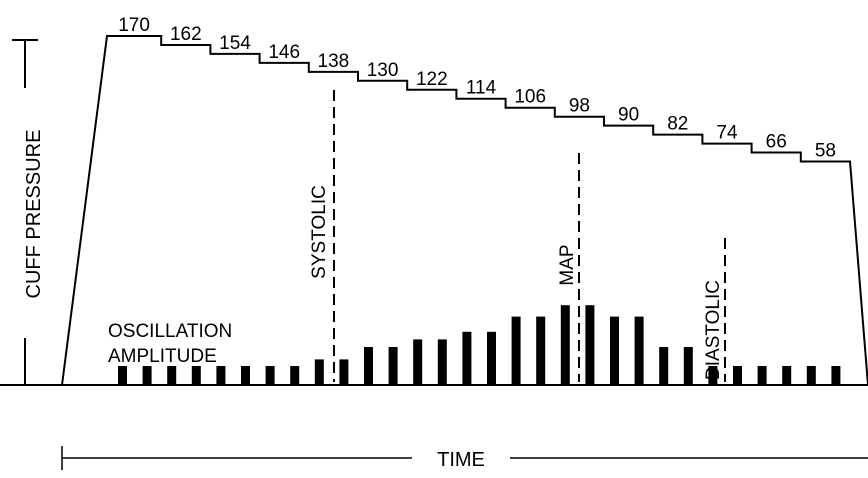  What do you see at coordinates (319, 232) in the screenshot?
I see `systolic-label: SYSTOLIC` at bounding box center [319, 232].